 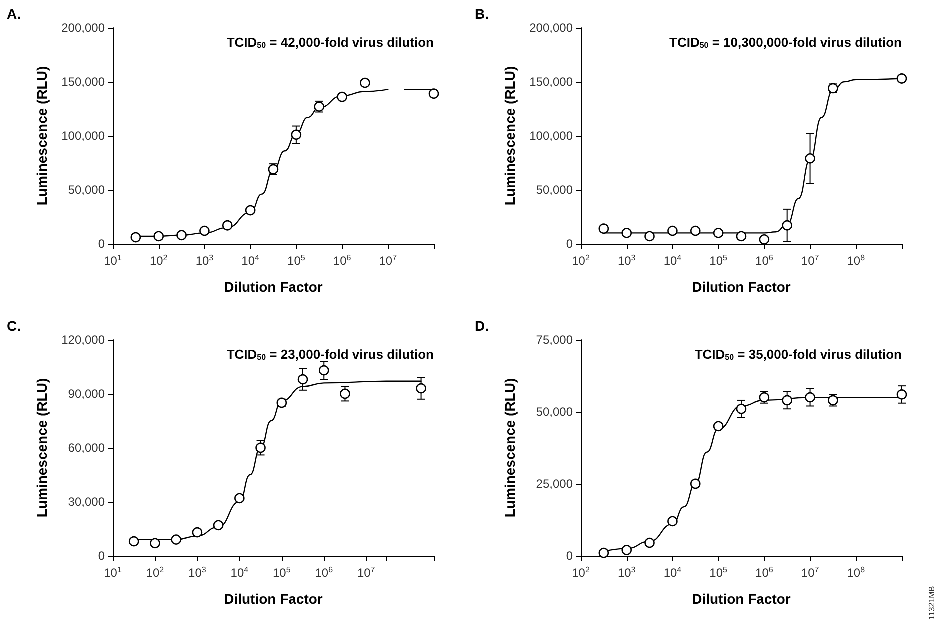 I want to click on chart-title: B., so click(x=482, y=14).